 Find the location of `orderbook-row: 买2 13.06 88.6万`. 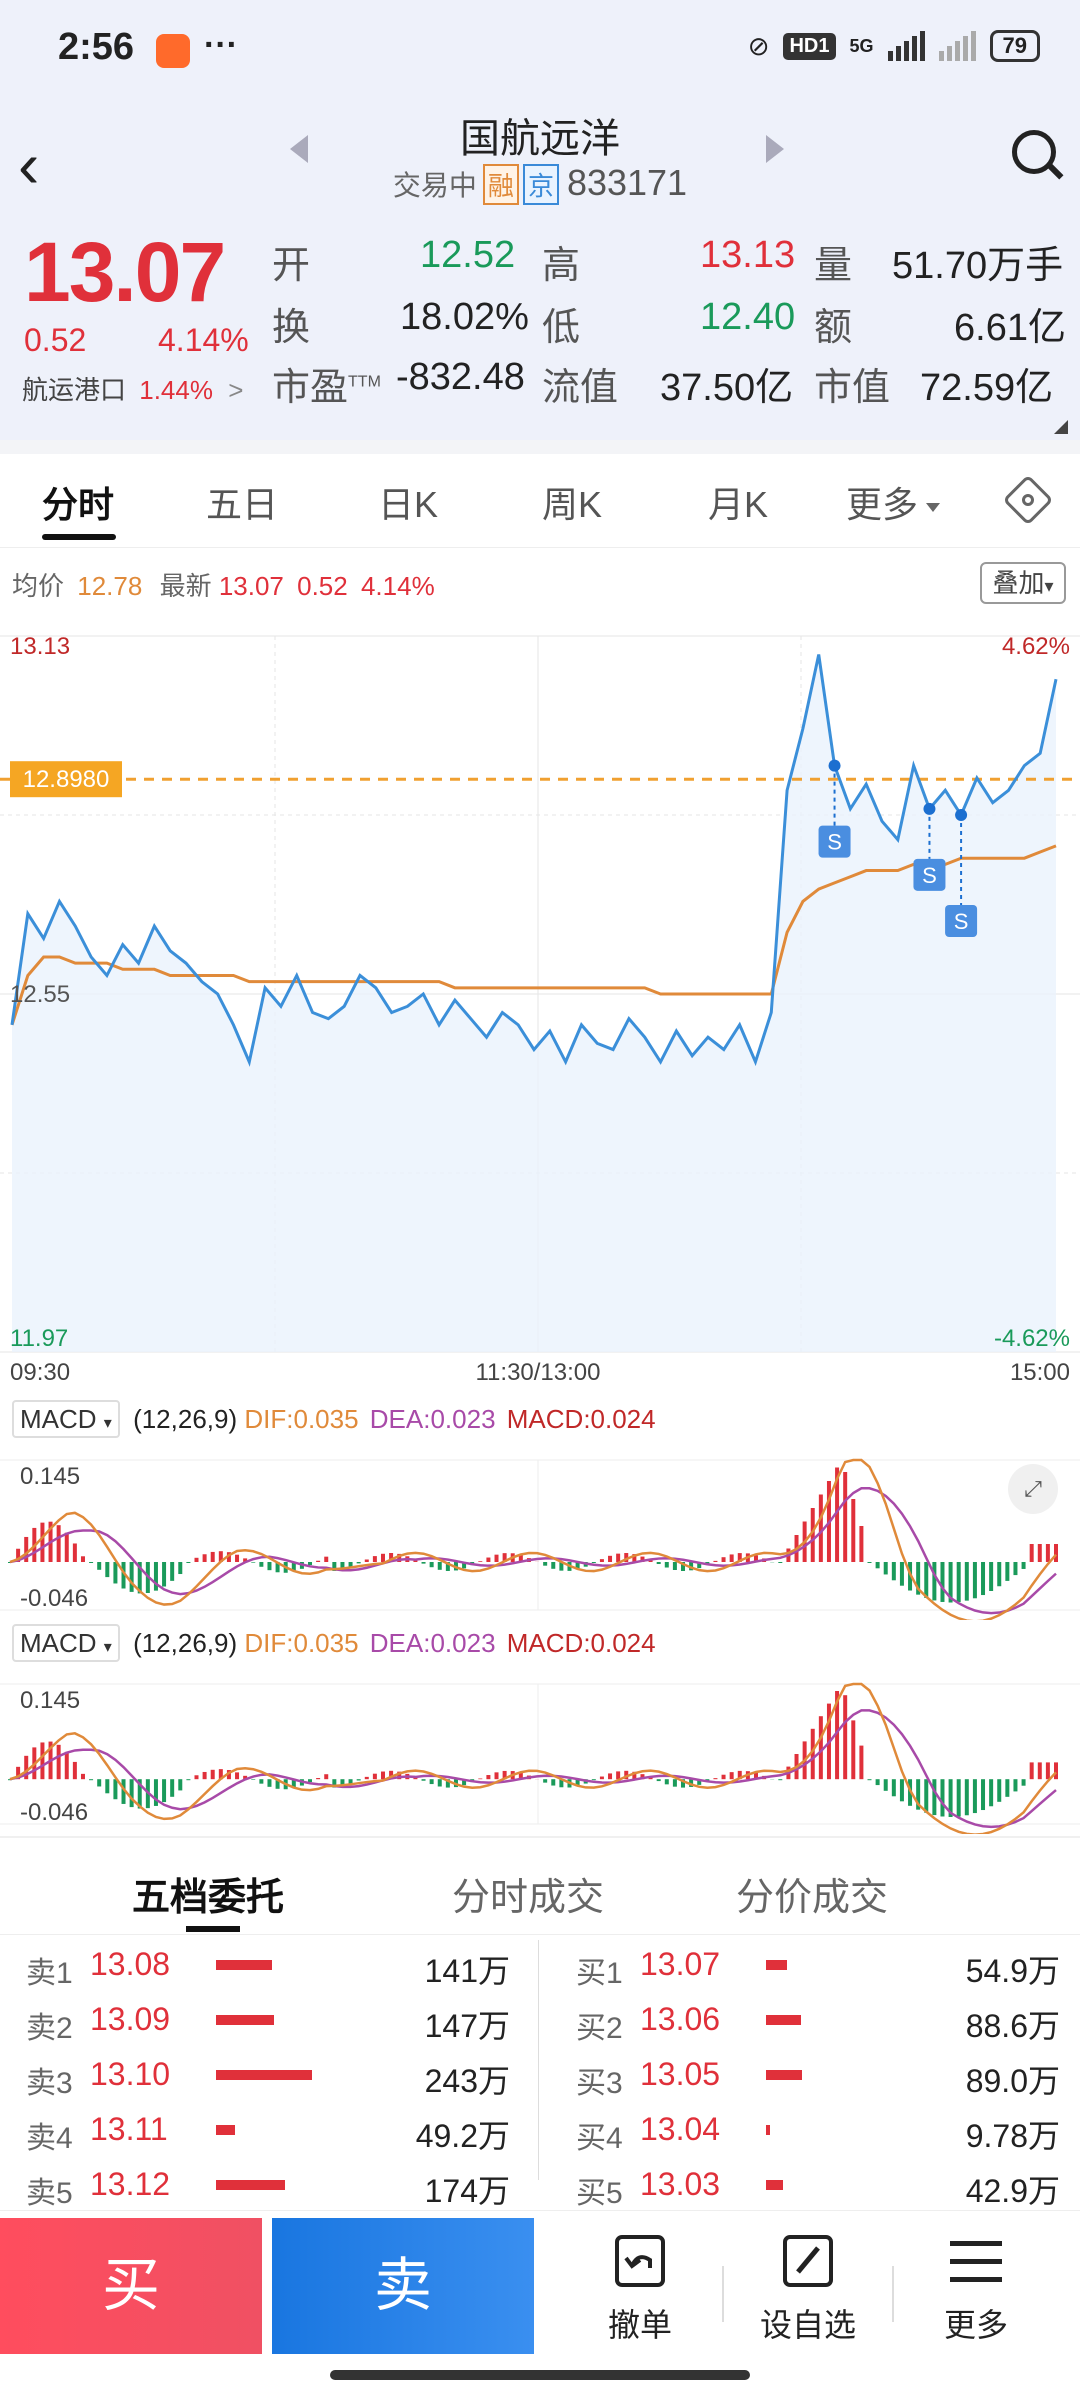

orderbook-row: 买2 13.06 88.6万 is located at coordinates (815, 2020).